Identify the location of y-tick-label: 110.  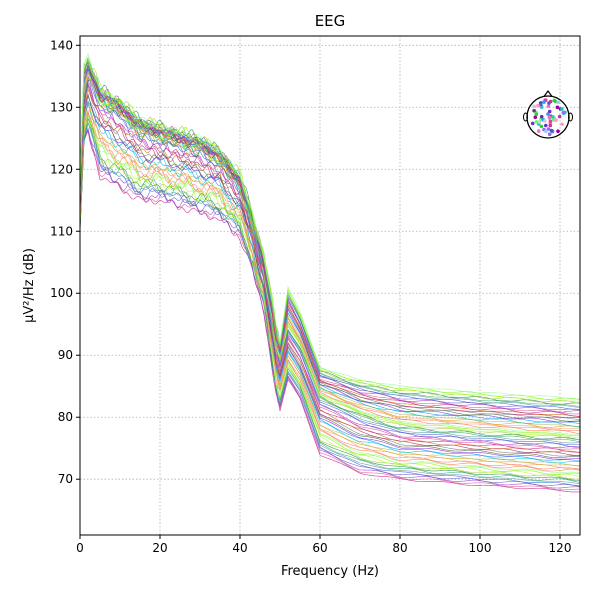
(61, 231).